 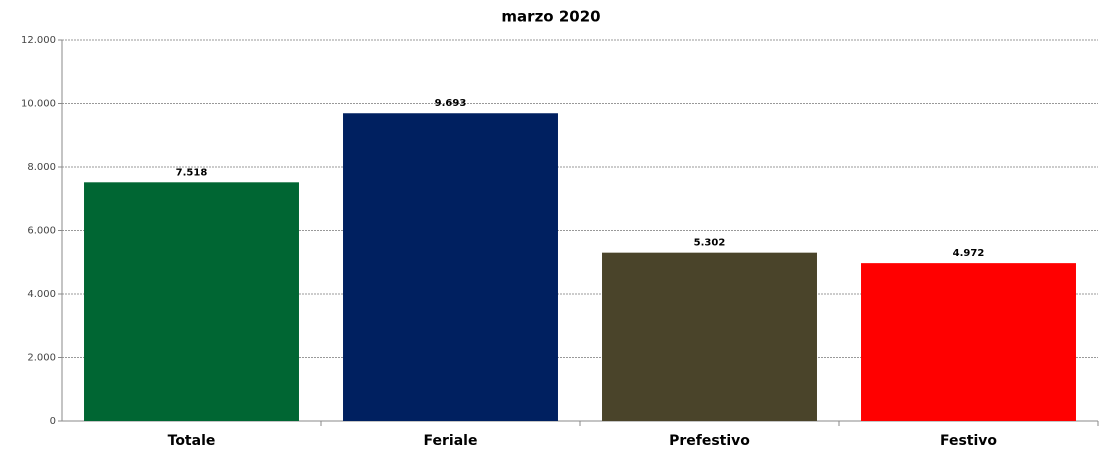 What do you see at coordinates (550, 17) in the screenshot?
I see `chart-title: marzo 2020` at bounding box center [550, 17].